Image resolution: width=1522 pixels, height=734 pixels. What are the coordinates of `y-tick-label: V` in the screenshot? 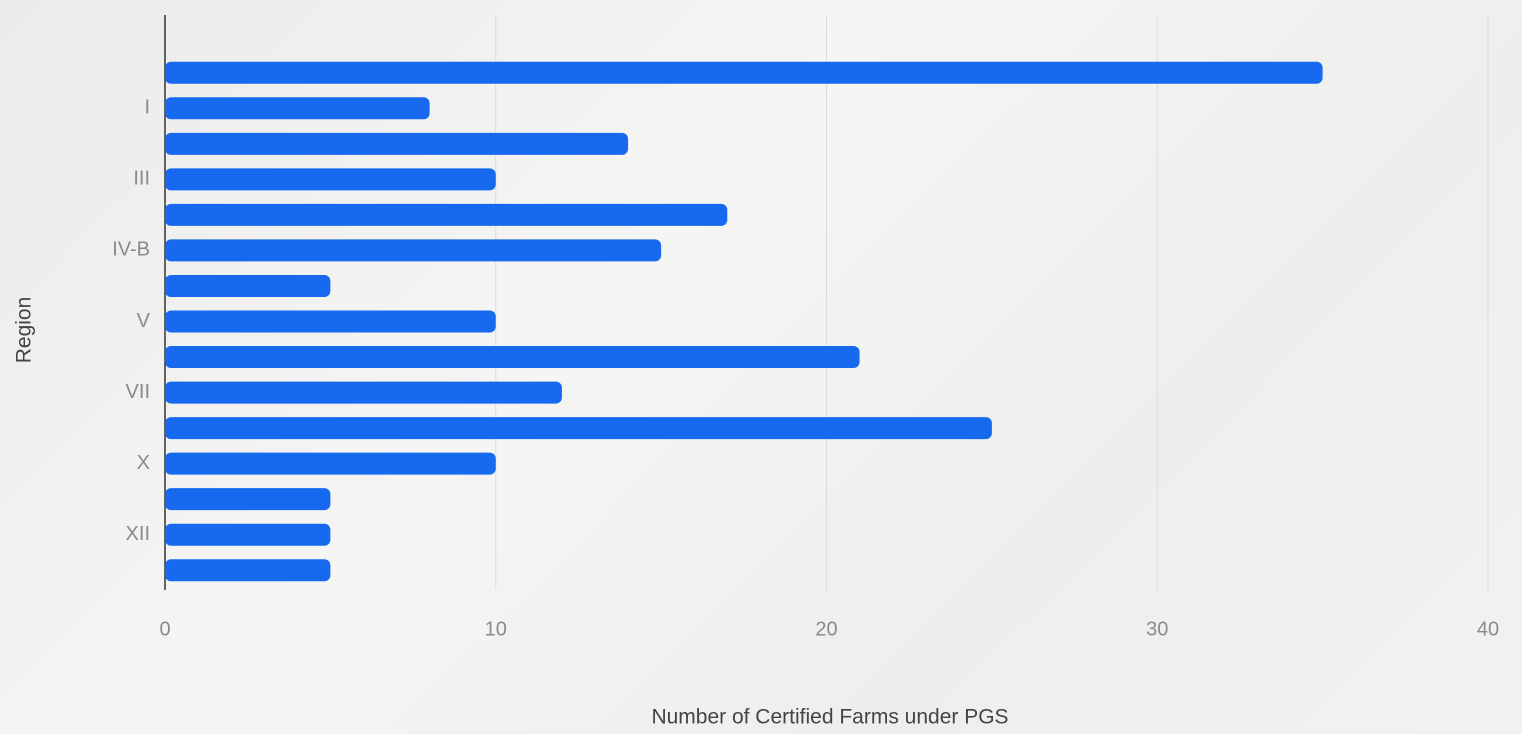 It's located at (144, 321).